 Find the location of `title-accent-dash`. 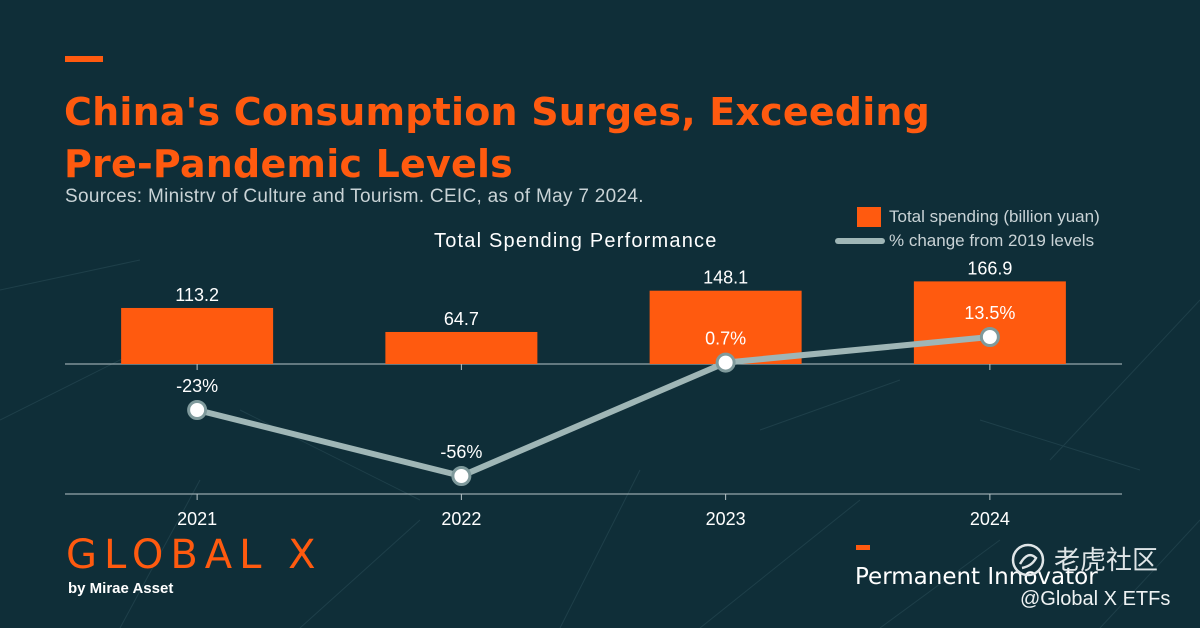

title-accent-dash is located at coordinates (84, 59).